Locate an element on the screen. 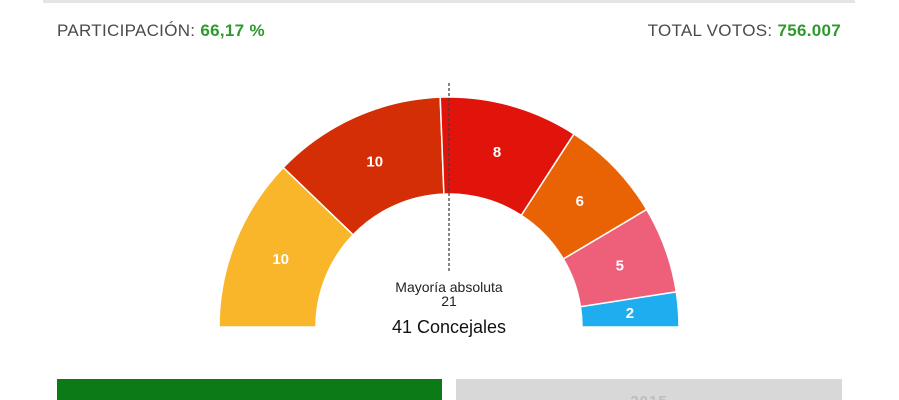  tab-2015-label: 2015 is located at coordinates (649, 396).